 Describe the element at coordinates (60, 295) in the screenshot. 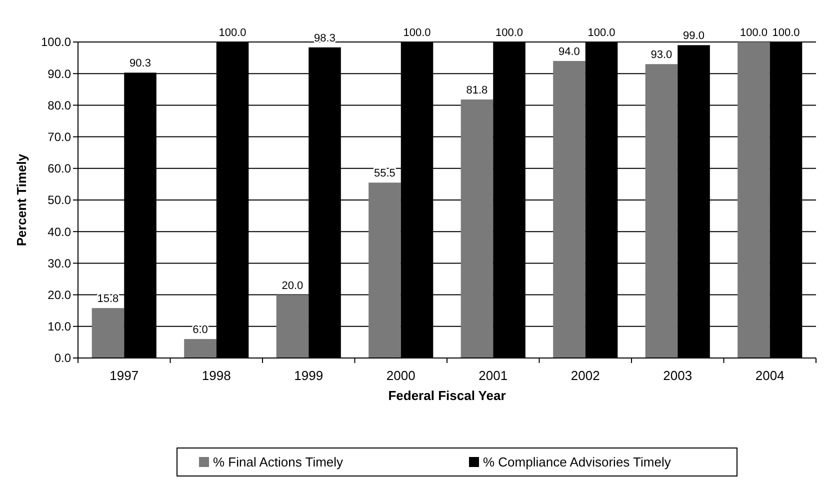

I see `y-tick-label: 20.0` at that location.